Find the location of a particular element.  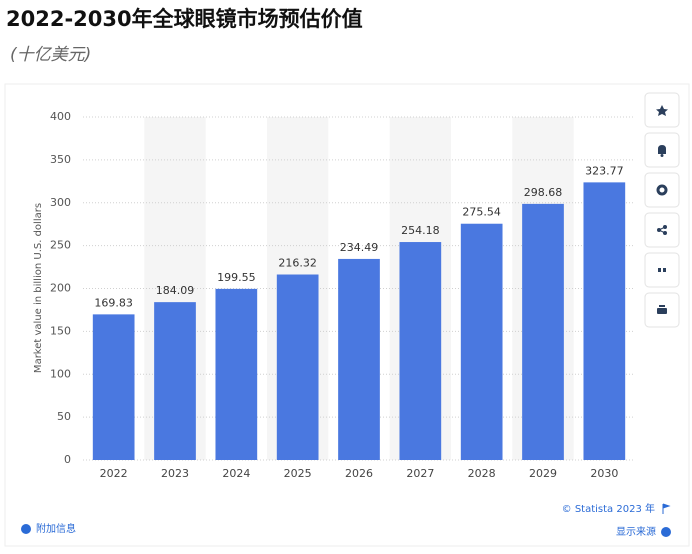

source-link: 显示来源 is located at coordinates (643, 531).